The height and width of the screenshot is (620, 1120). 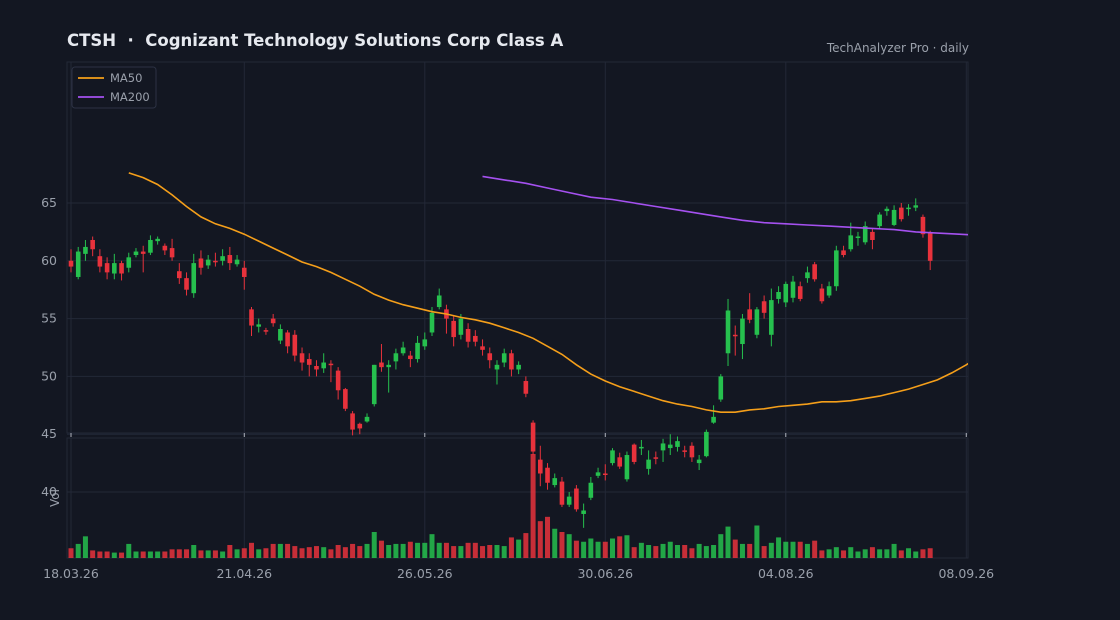 What do you see at coordinates (500, 506) in the screenshot?
I see `volume-bars` at bounding box center [500, 506].